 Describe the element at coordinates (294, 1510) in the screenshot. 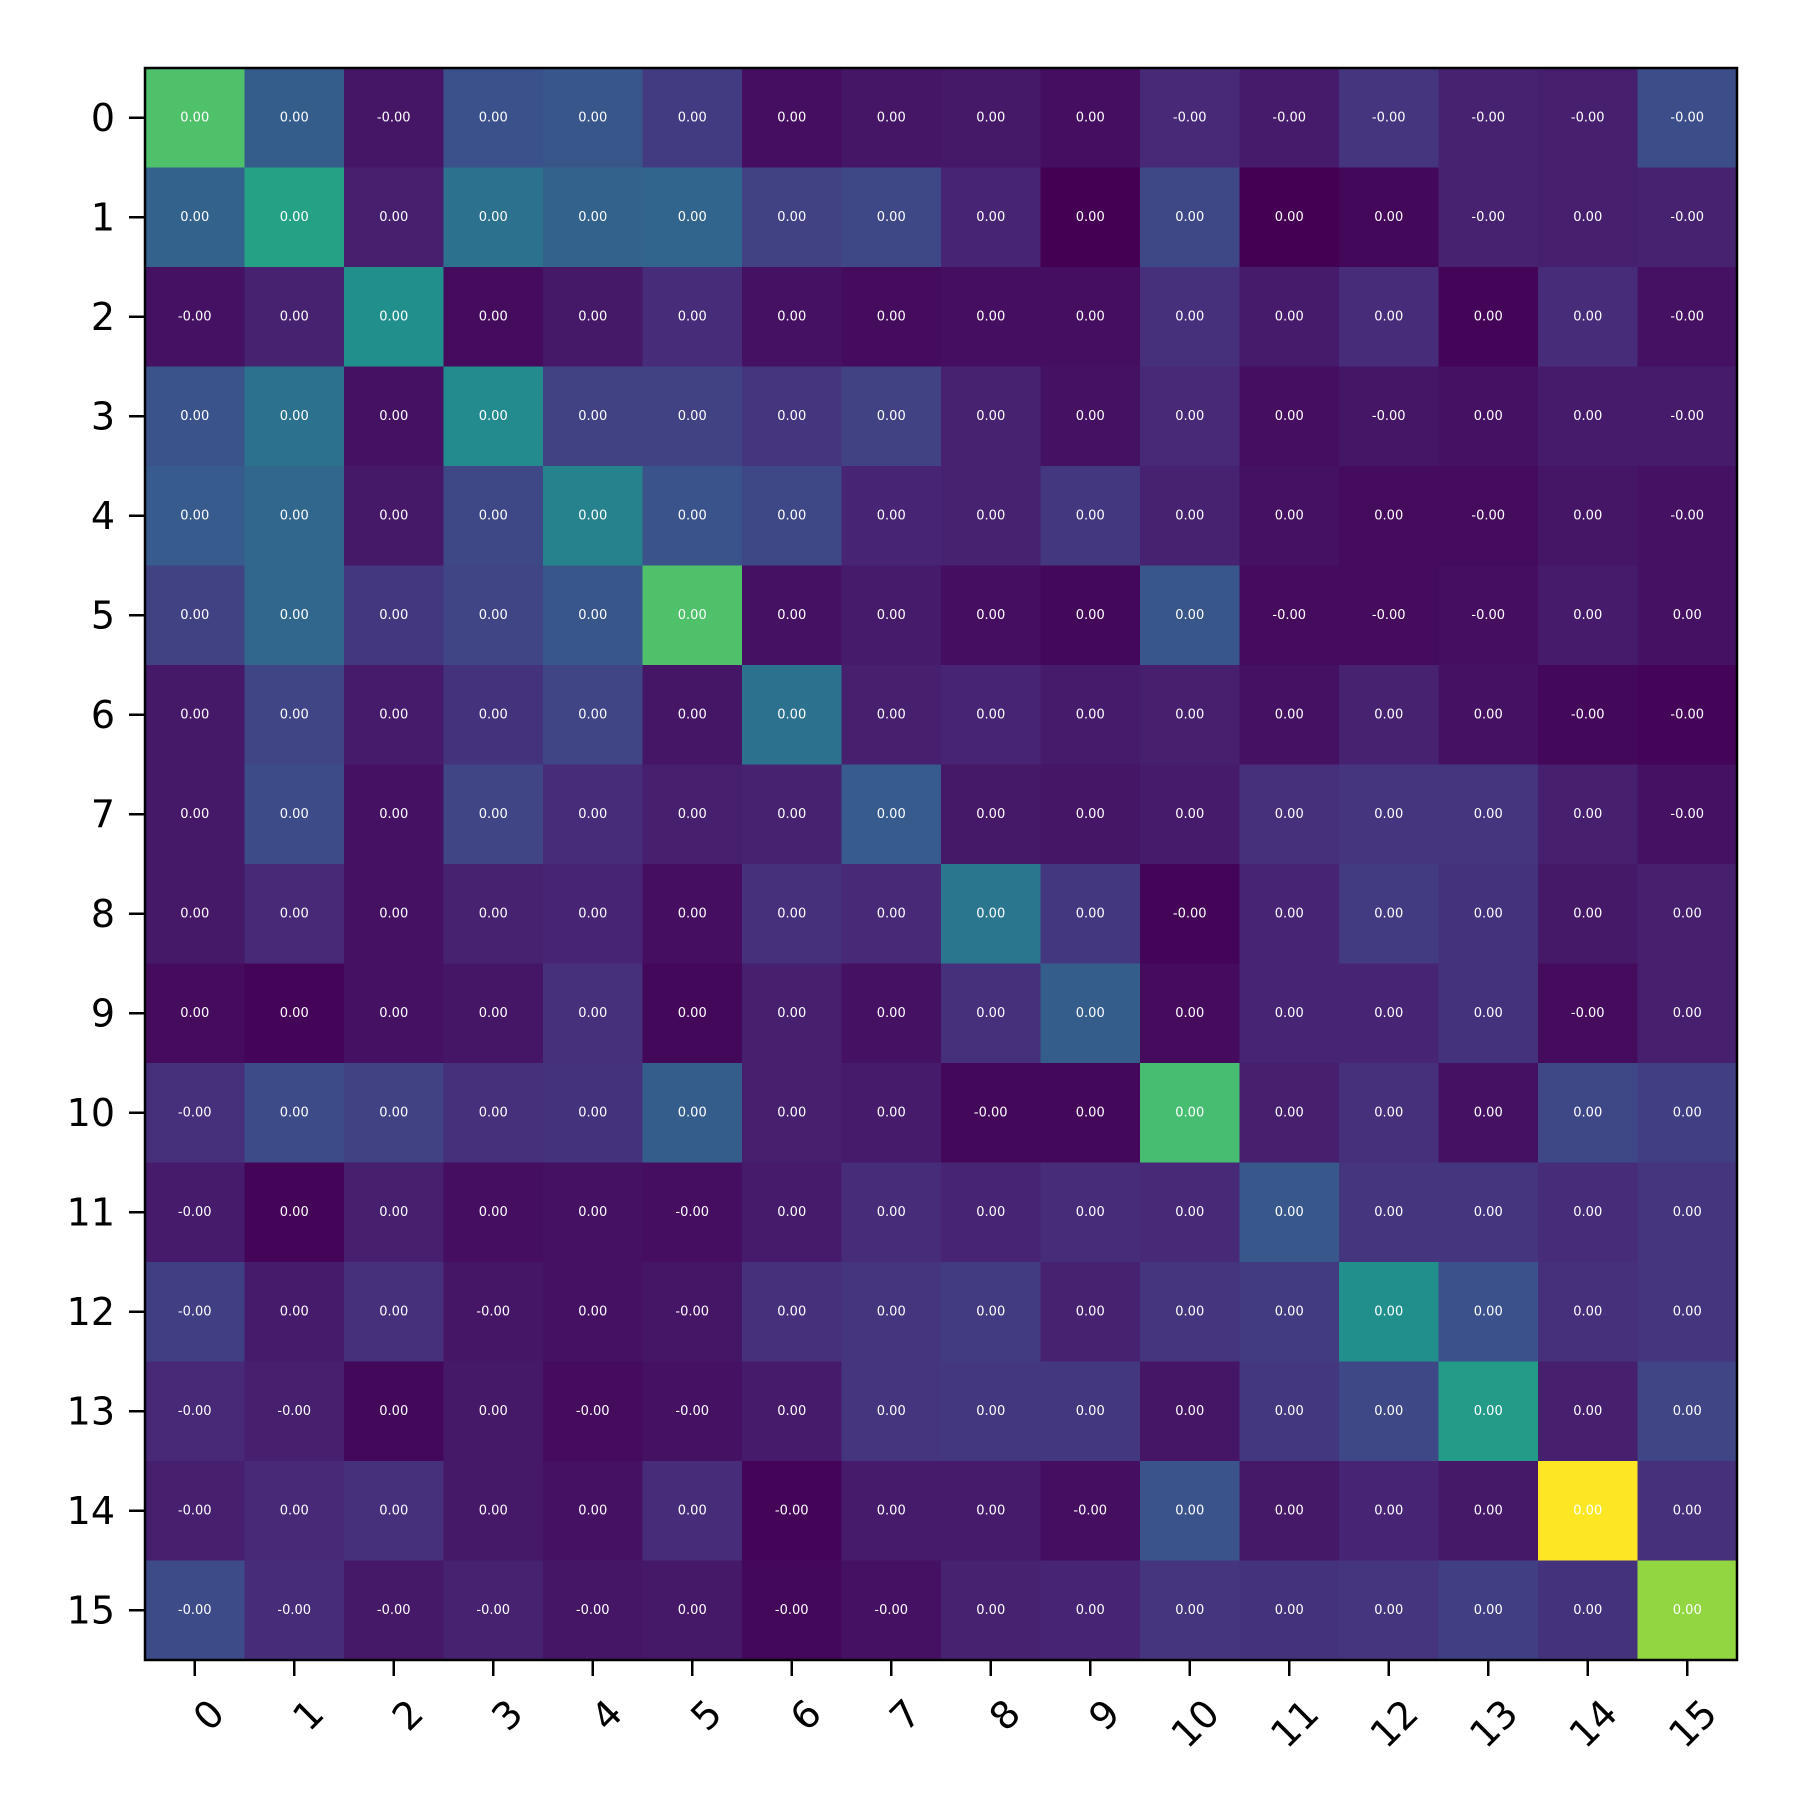

I see `cell-label-14-1: 0.00` at that location.